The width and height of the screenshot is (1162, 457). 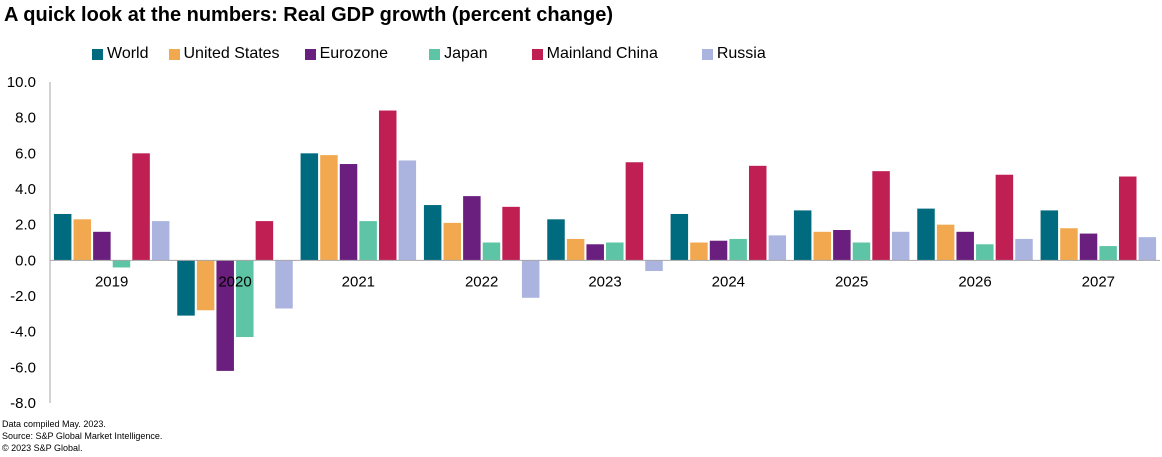 What do you see at coordinates (435, 54) in the screenshot?
I see `legend-swatch-japan` at bounding box center [435, 54].